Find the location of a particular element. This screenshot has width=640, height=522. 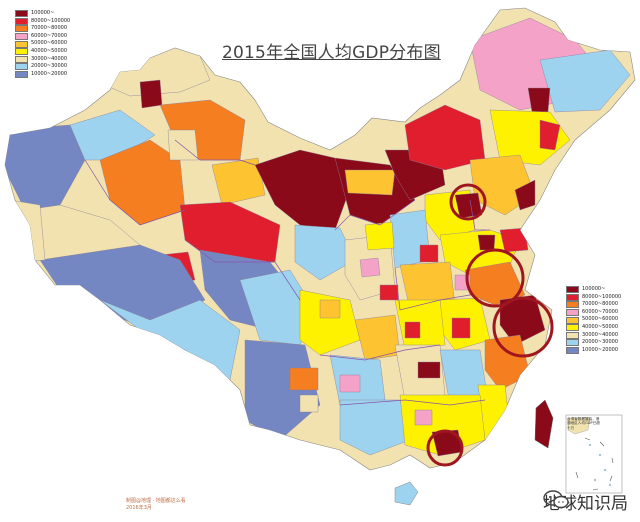

region-hami is located at coordinates (238, 181).